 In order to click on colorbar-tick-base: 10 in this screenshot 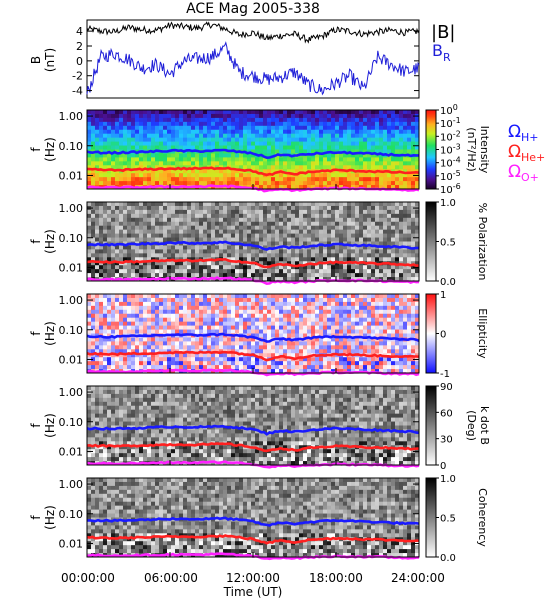, I will do `click(446, 137)`.